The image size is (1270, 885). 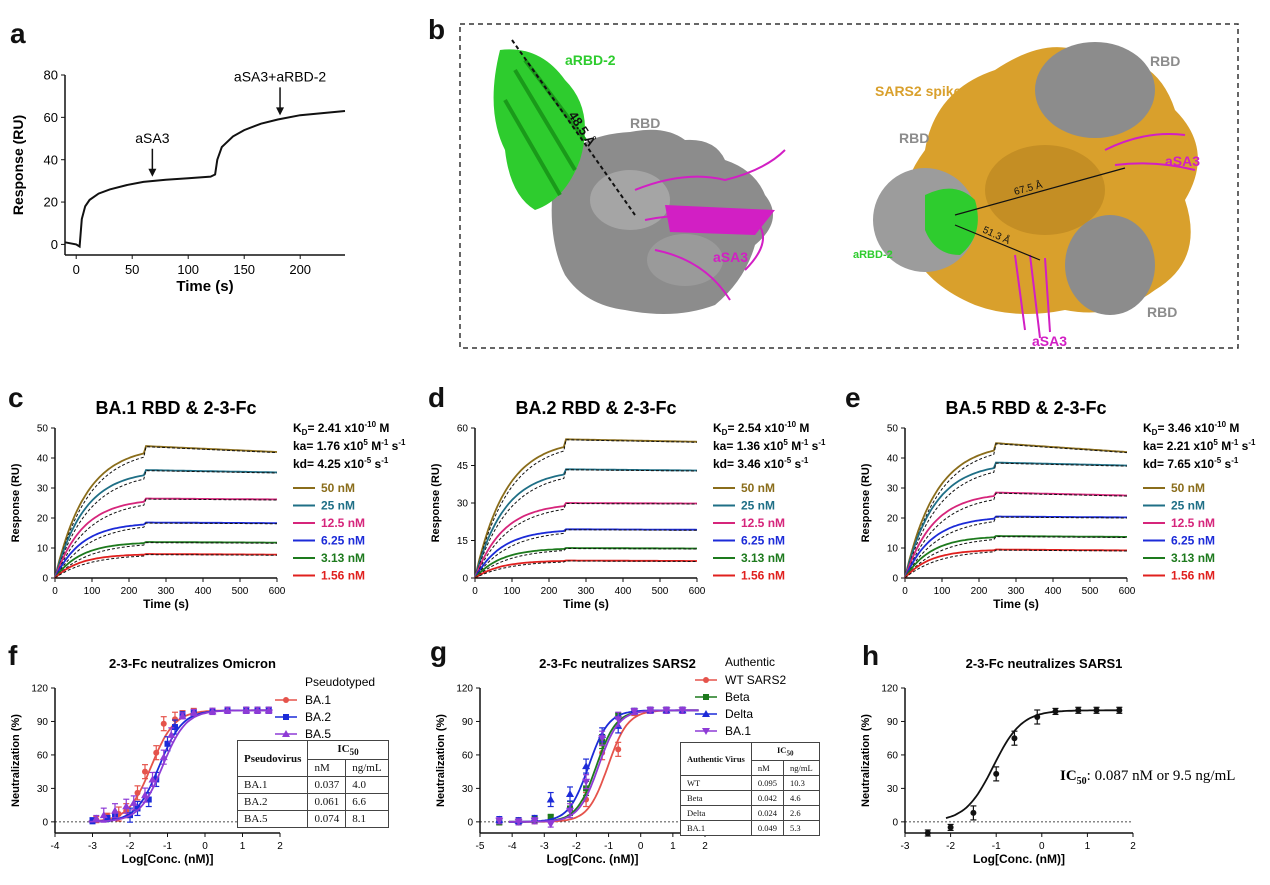 What do you see at coordinates (705, 846) in the screenshot?
I see `x-tick-label: 2` at bounding box center [705, 846].